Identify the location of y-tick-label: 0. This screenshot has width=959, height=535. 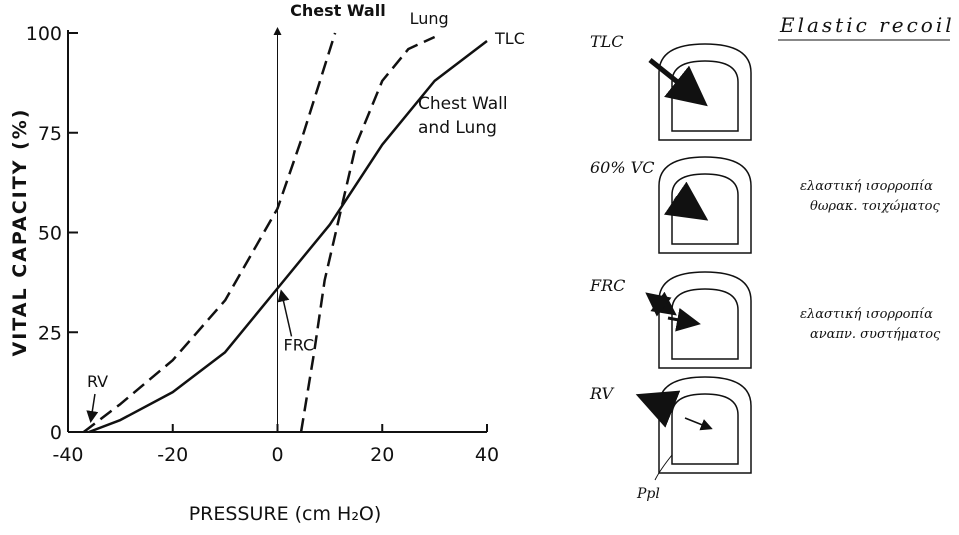
(56, 433).